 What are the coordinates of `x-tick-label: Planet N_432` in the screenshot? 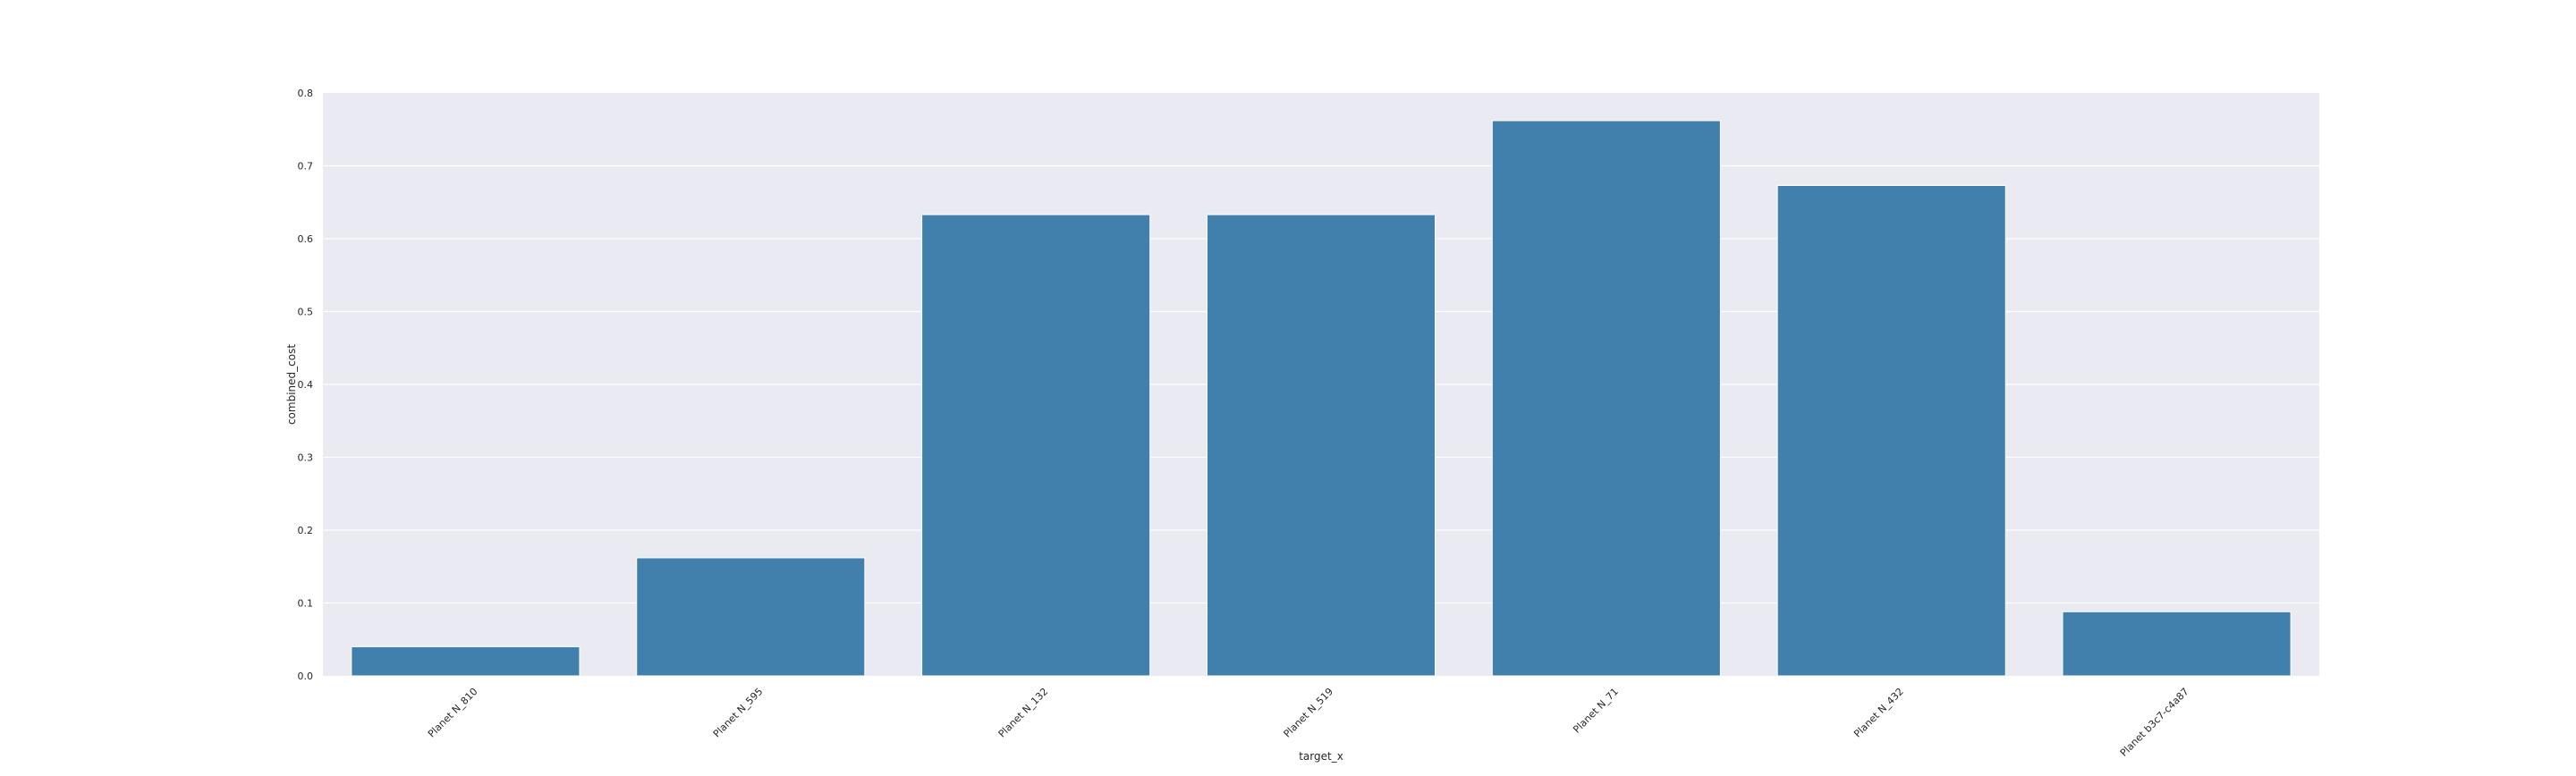 It's located at (1879, 713).